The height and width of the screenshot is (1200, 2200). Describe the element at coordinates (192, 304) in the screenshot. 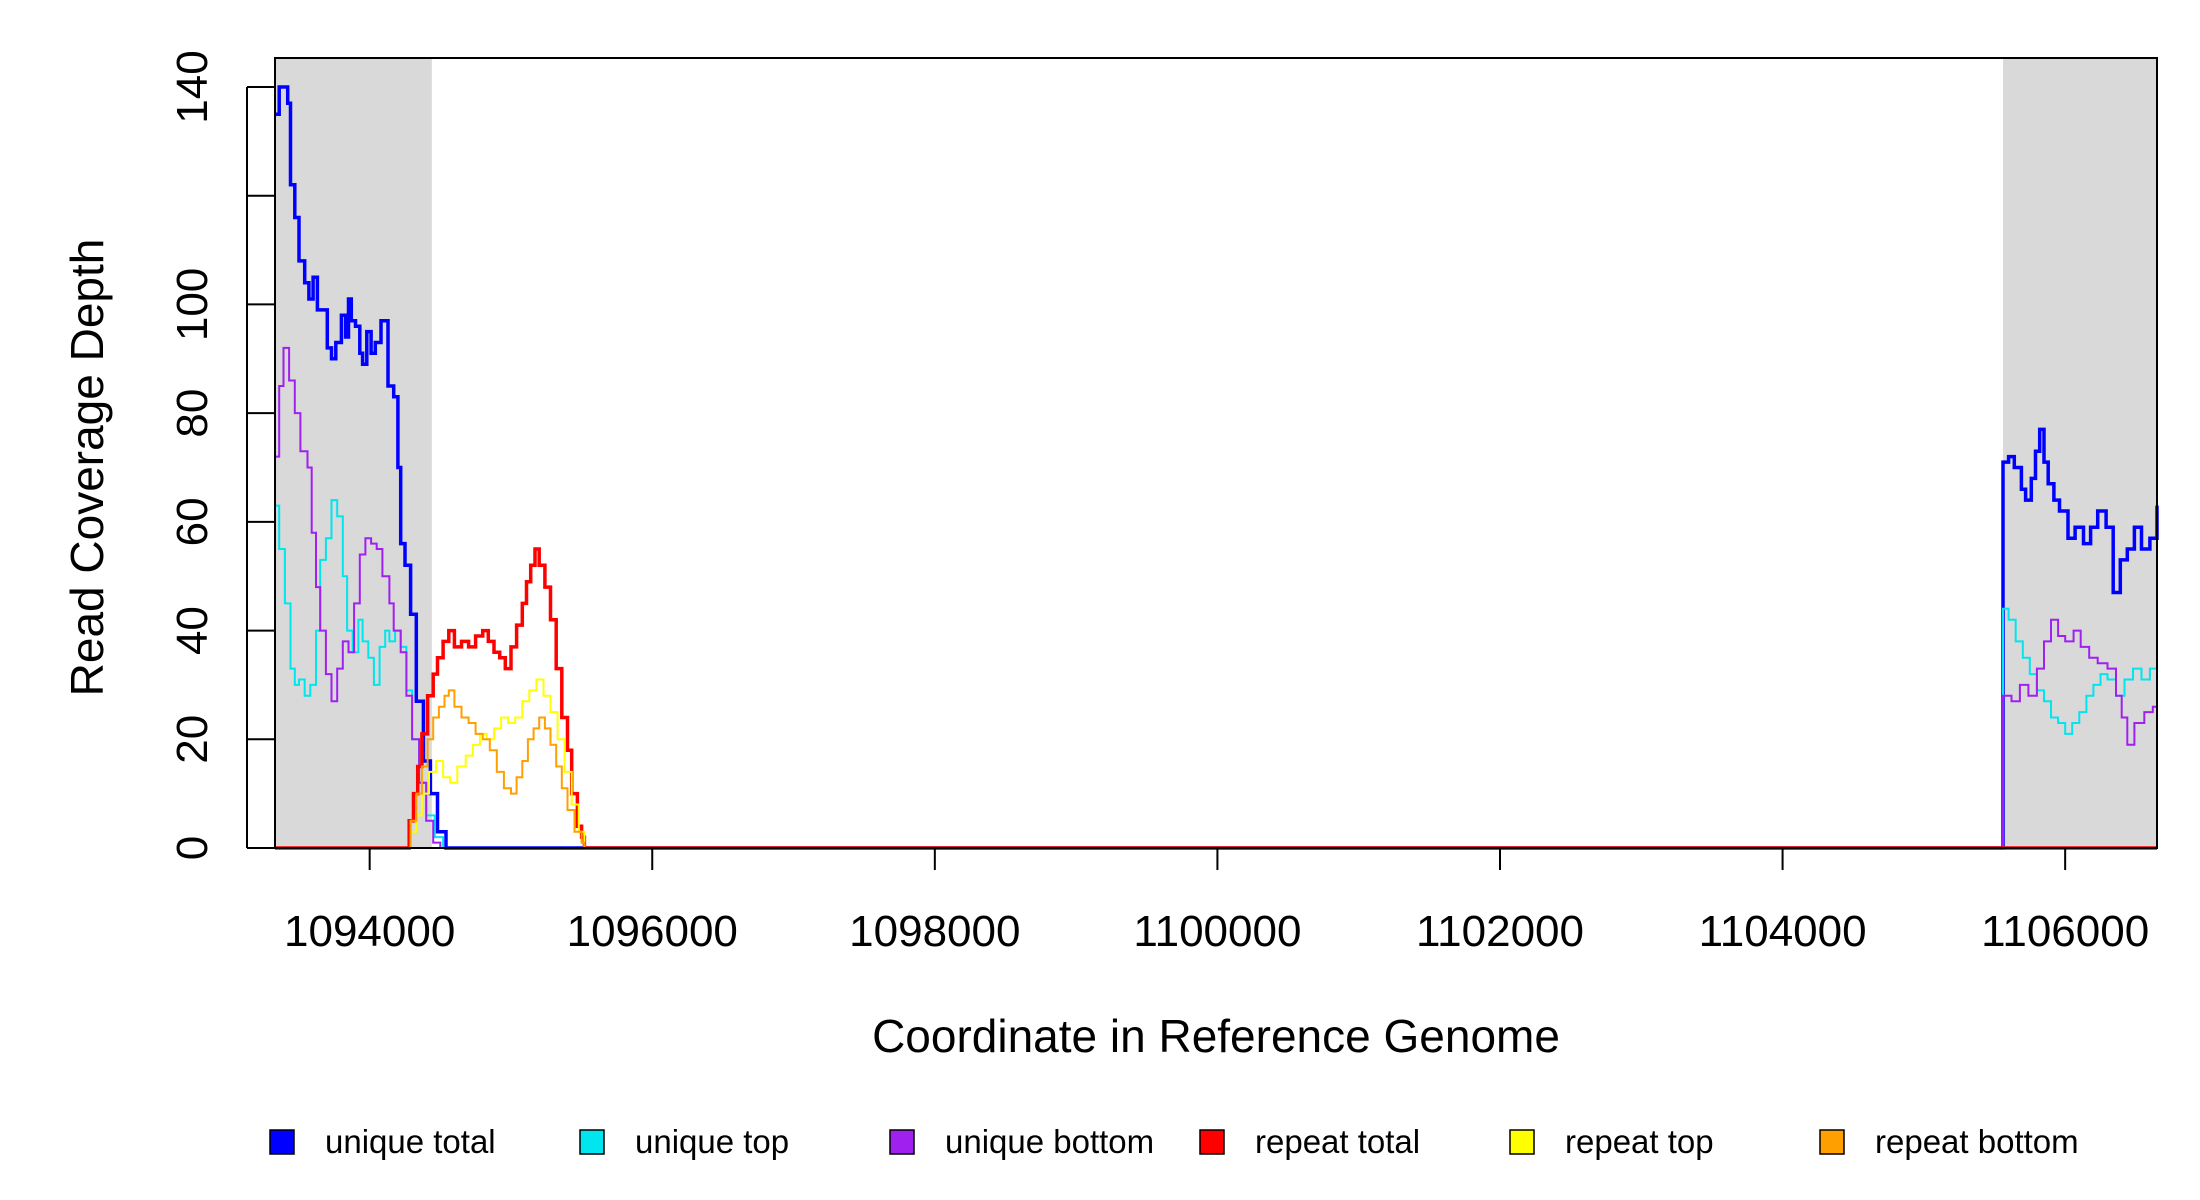

I see `y-tick-label: 100` at that location.